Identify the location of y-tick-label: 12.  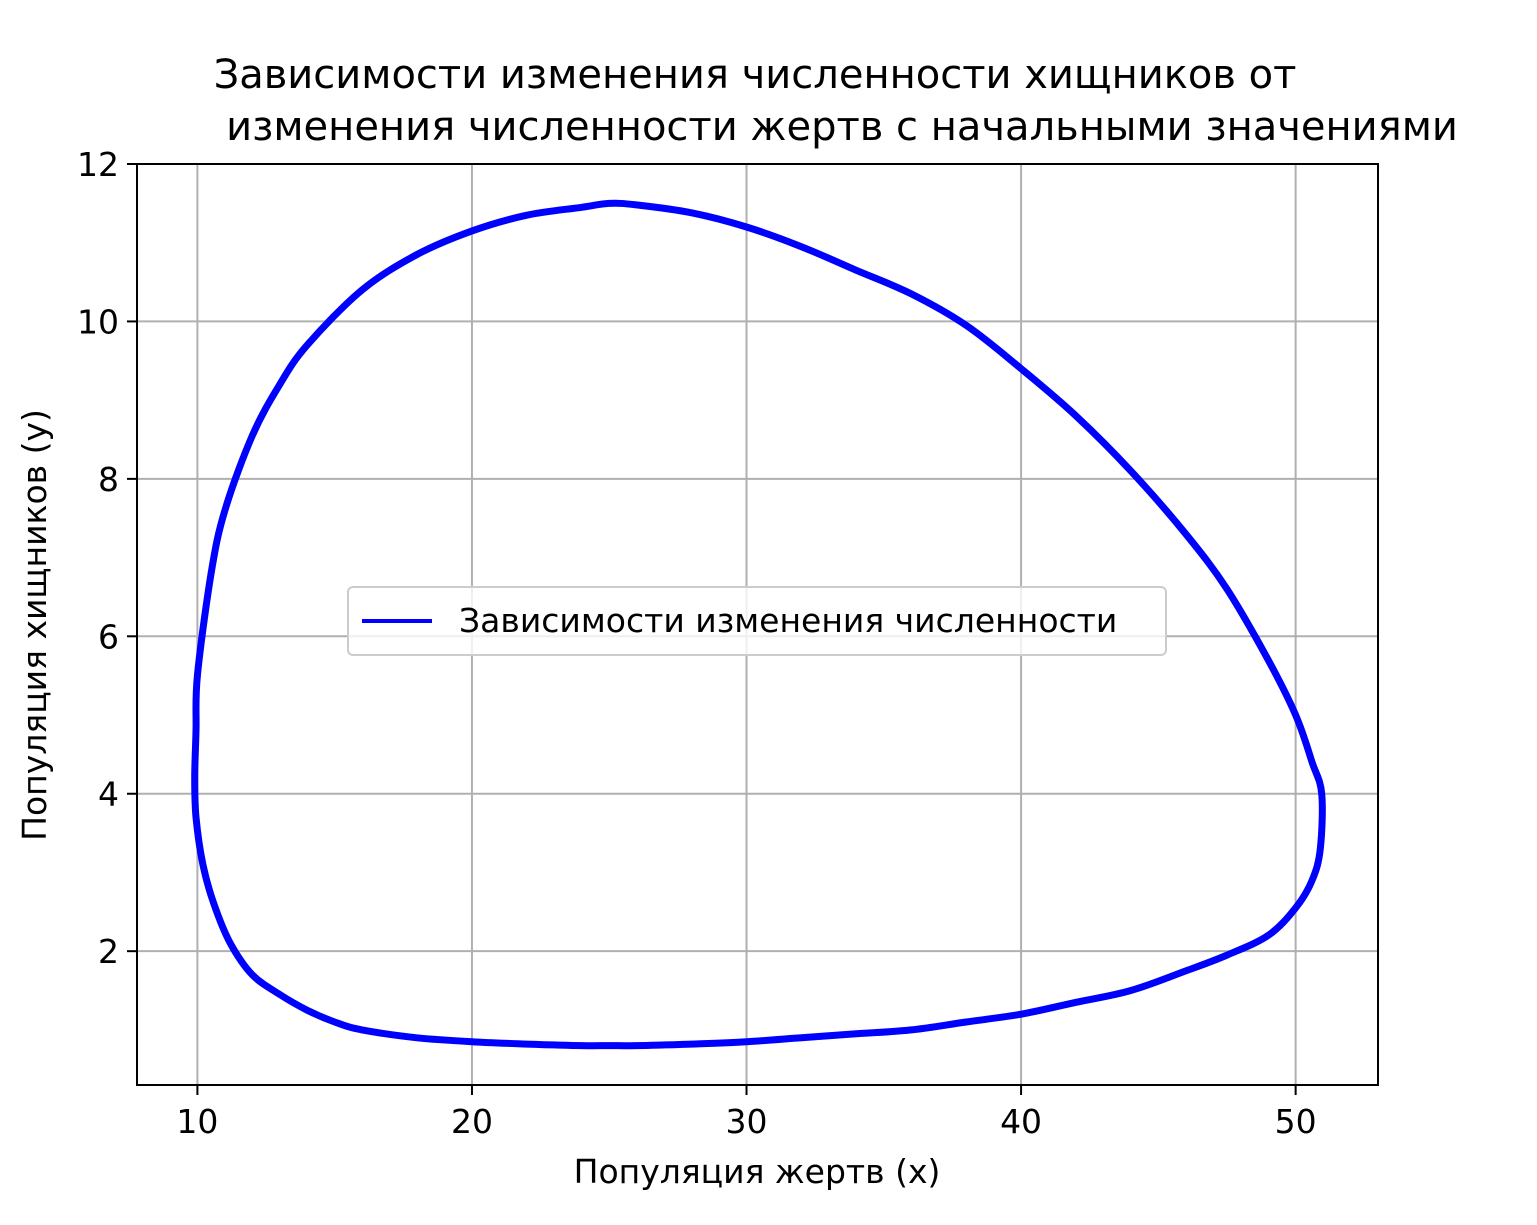
(98, 164).